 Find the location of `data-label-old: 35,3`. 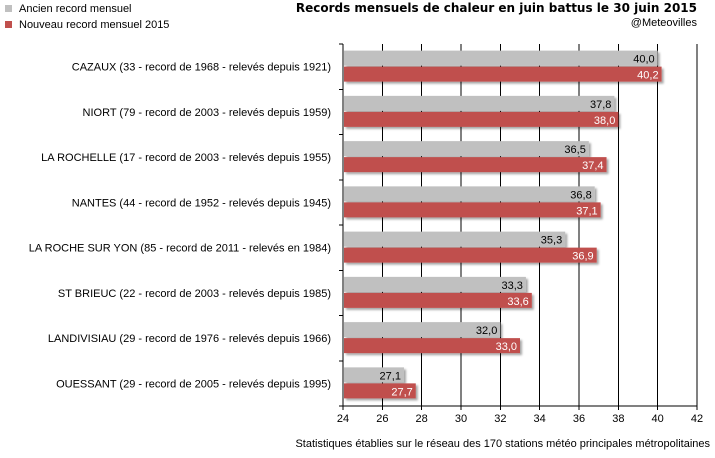

data-label-old: 35,3 is located at coordinates (551, 241).